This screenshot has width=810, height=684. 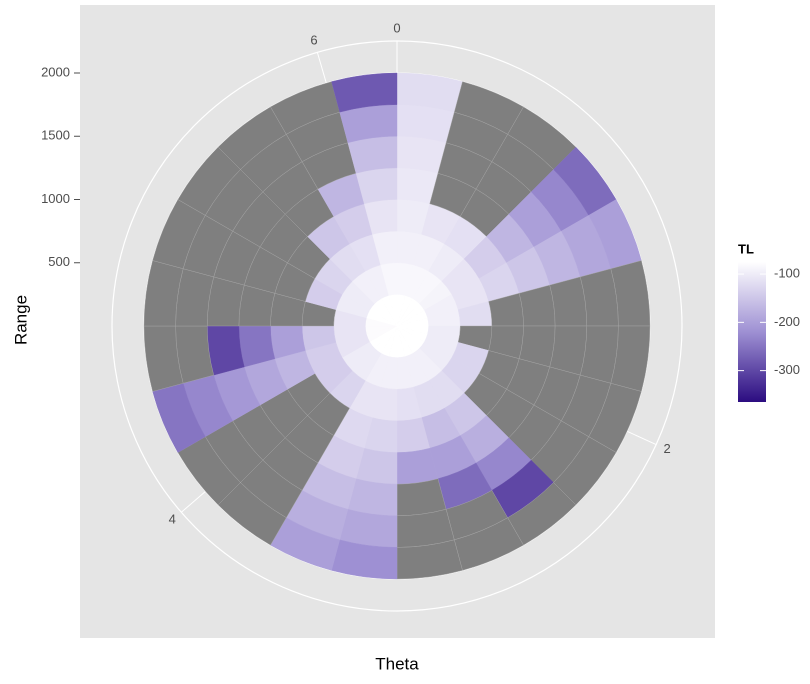 I want to click on x-tick-label: 2, so click(x=666, y=448).